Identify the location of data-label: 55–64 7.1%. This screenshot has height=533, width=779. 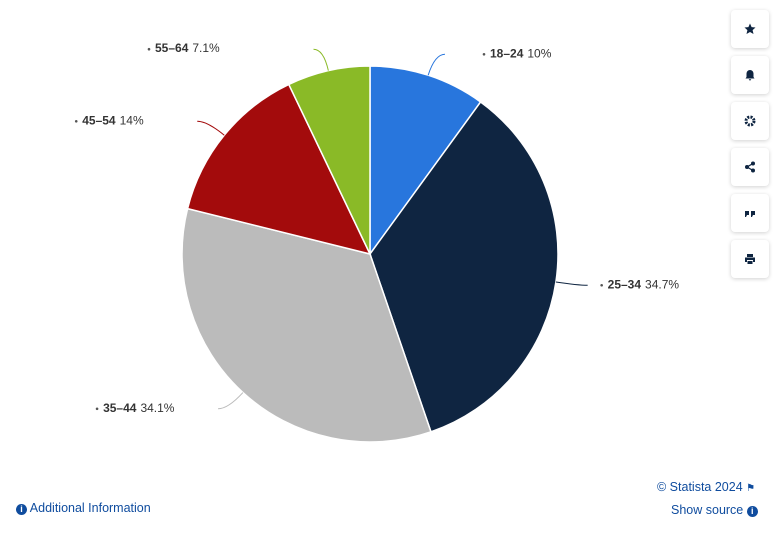
(187, 48).